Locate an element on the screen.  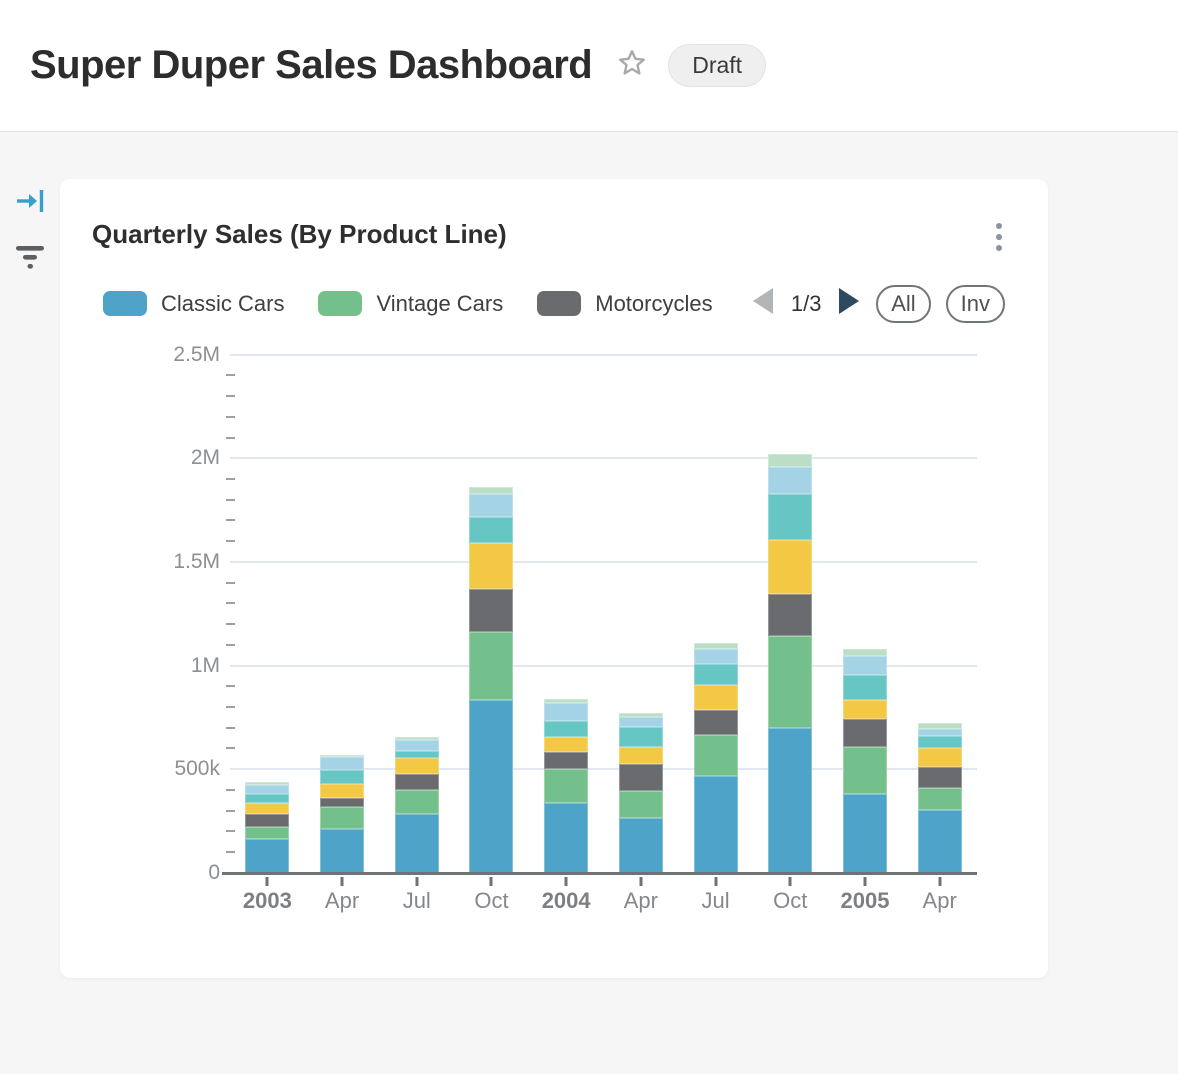
legend-item-motorcycles: Motorcycles is located at coordinates (625, 304).